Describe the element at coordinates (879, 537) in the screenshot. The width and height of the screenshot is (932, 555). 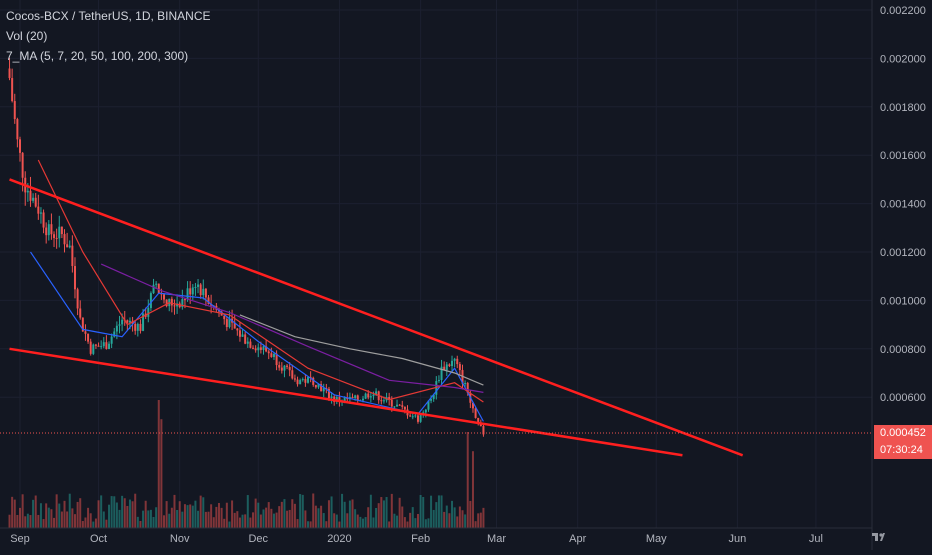
I see `tradingview-logo-icon` at that location.